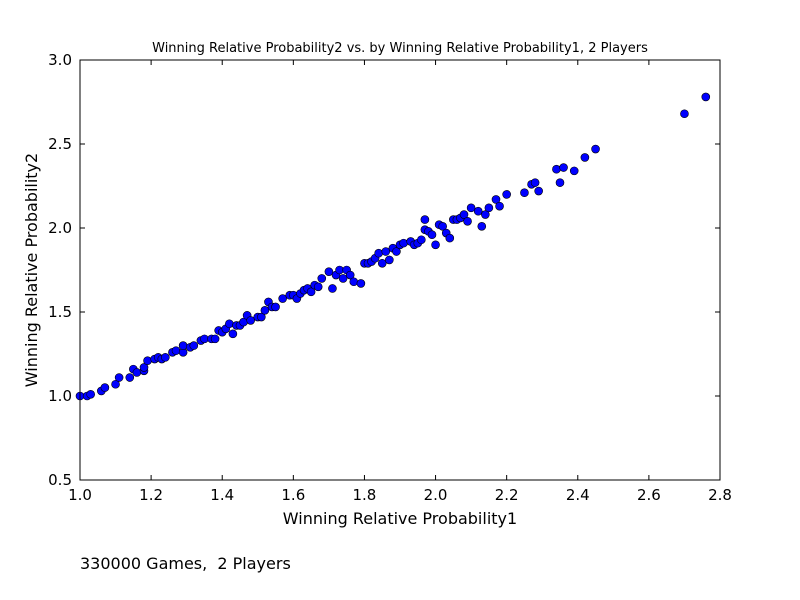 The width and height of the screenshot is (800, 600). I want to click on x-axis-label: Winning Relative Probability1, so click(400, 518).